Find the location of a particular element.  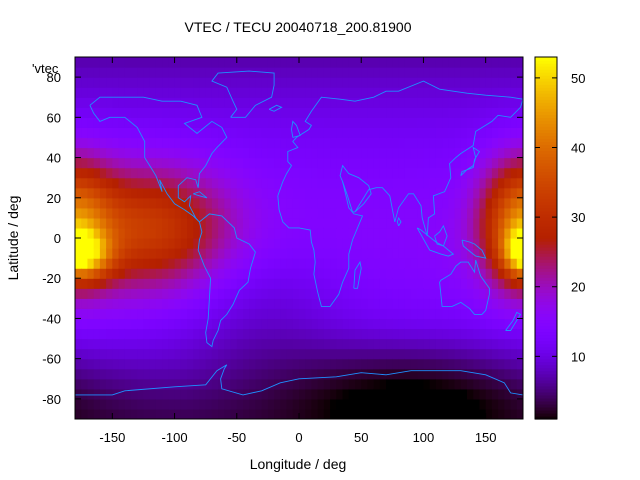

x-tick-label: 0 is located at coordinates (298, 437).